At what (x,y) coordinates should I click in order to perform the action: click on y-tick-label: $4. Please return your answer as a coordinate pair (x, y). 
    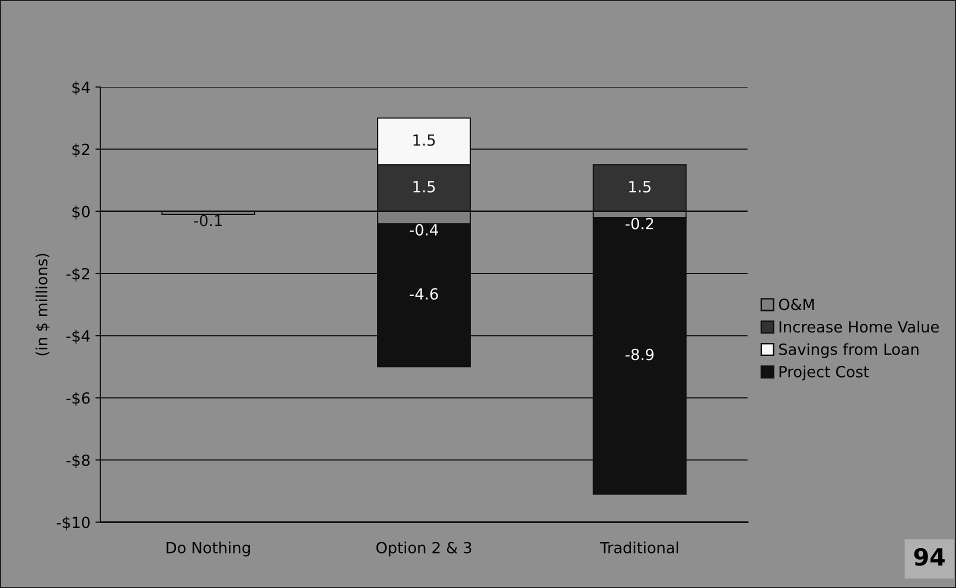
    Looking at the image, I should click on (81, 88).